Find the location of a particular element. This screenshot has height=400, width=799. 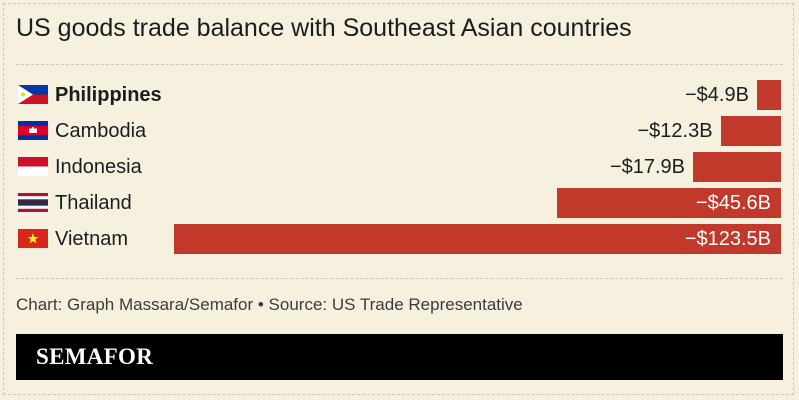

source-divider is located at coordinates (399, 278).